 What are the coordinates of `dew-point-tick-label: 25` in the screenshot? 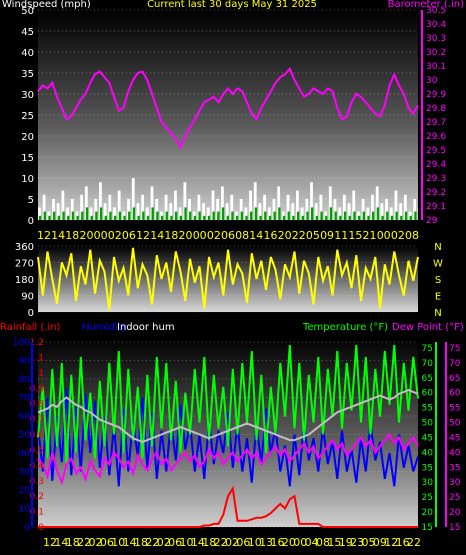 It's located at (454, 498).